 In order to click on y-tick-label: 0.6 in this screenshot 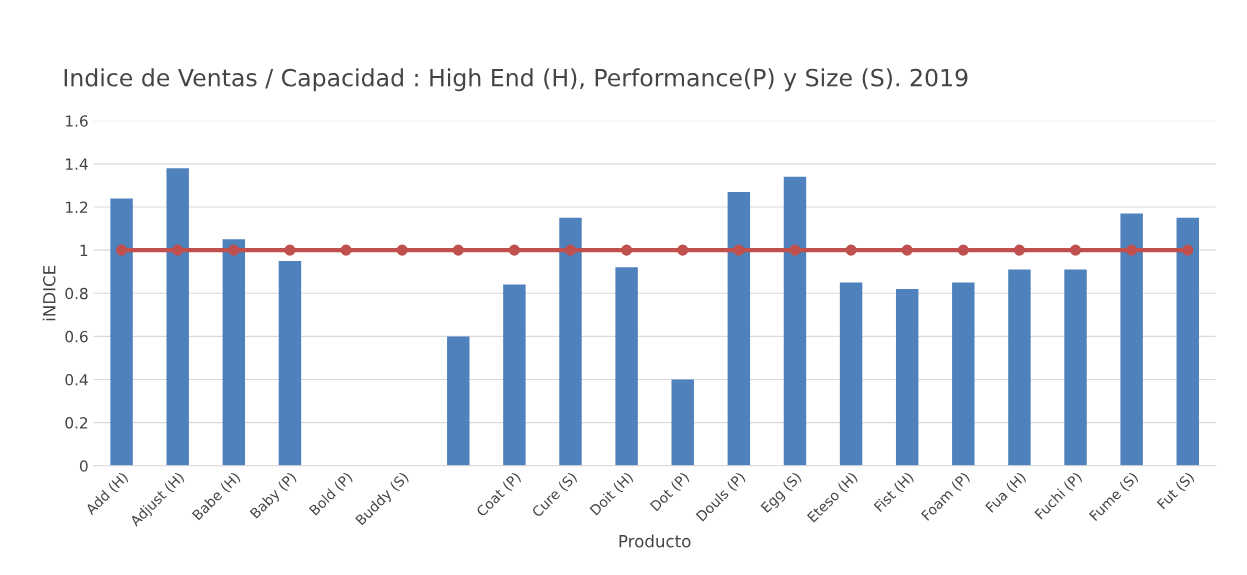, I will do `click(76, 336)`.